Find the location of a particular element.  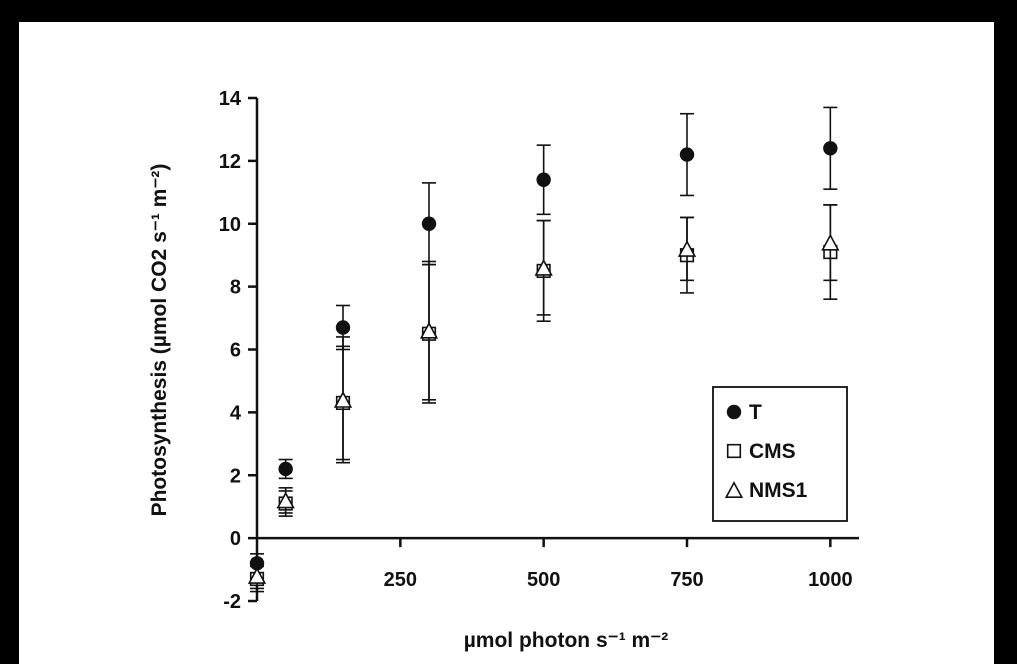

legend-marker-nms1 is located at coordinates (734, 490).